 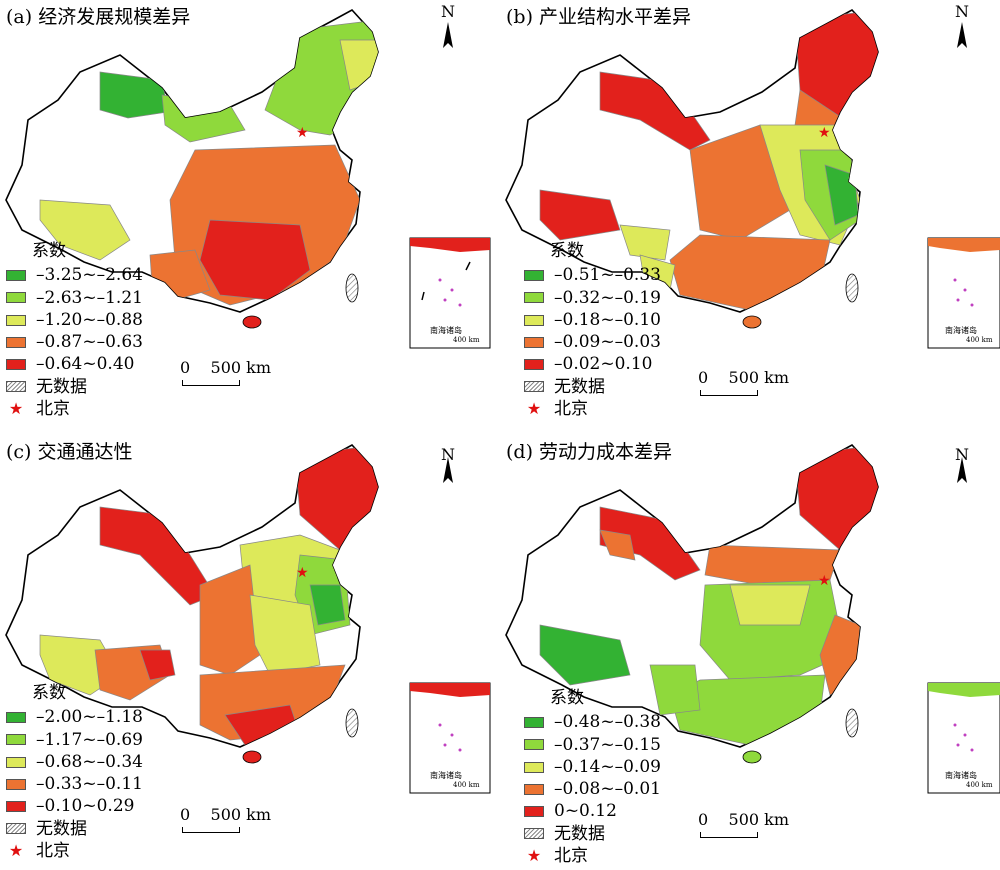 What do you see at coordinates (592, 342) in the screenshot?
I see `legend-item: –0.09~–0.03` at bounding box center [592, 342].